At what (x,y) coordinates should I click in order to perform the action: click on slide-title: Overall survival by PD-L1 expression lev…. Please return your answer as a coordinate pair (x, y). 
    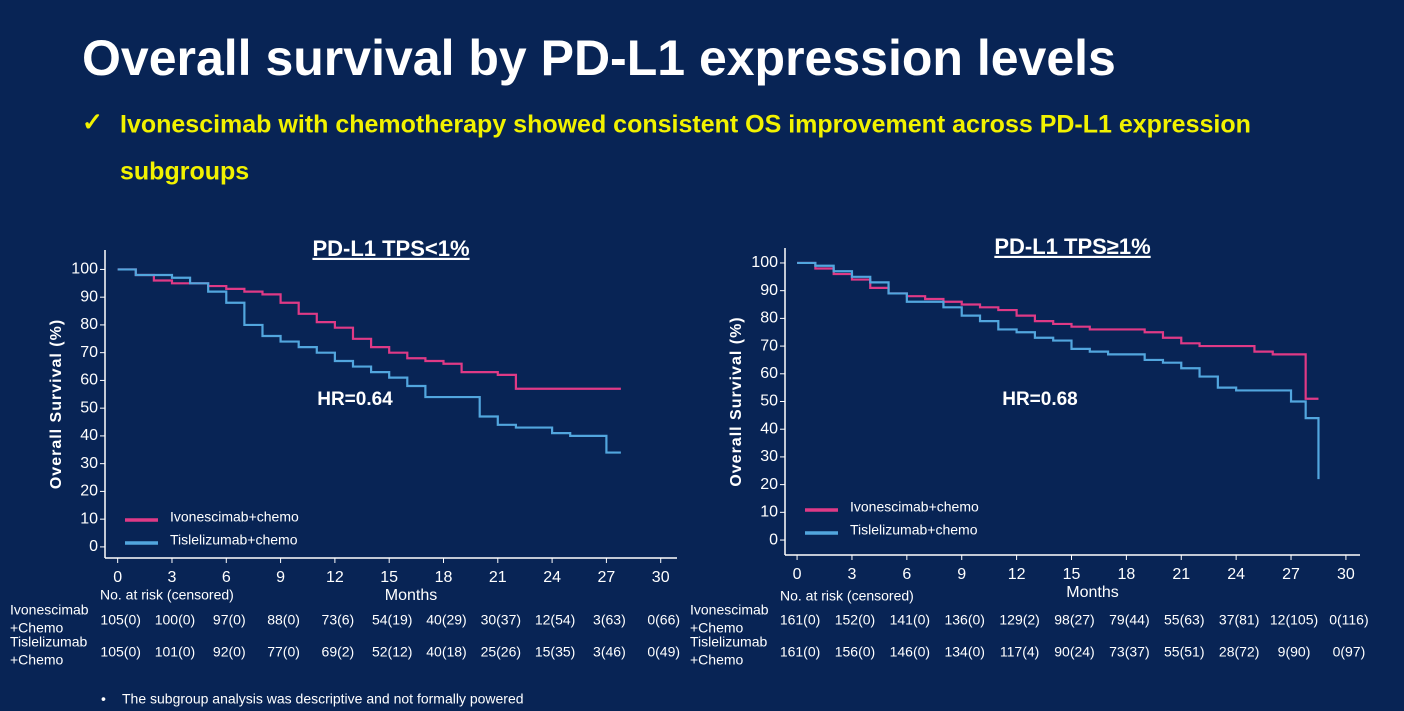
    Looking at the image, I should click on (599, 58).